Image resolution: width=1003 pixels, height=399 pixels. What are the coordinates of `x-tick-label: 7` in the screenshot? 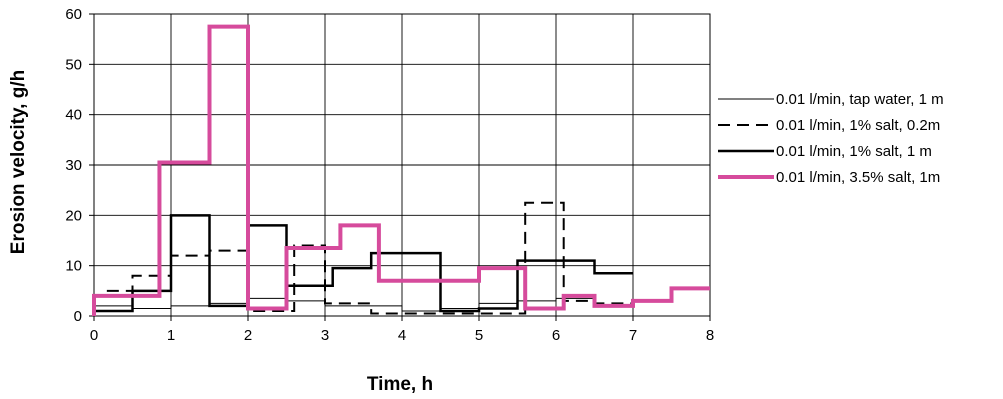 It's located at (633, 335).